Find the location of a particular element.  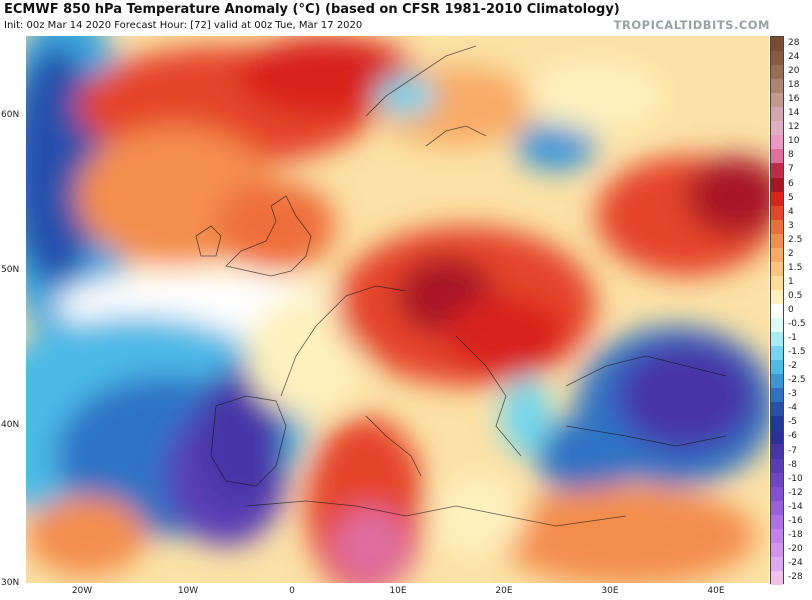

colorbar-label: 20 is located at coordinates (794, 71).